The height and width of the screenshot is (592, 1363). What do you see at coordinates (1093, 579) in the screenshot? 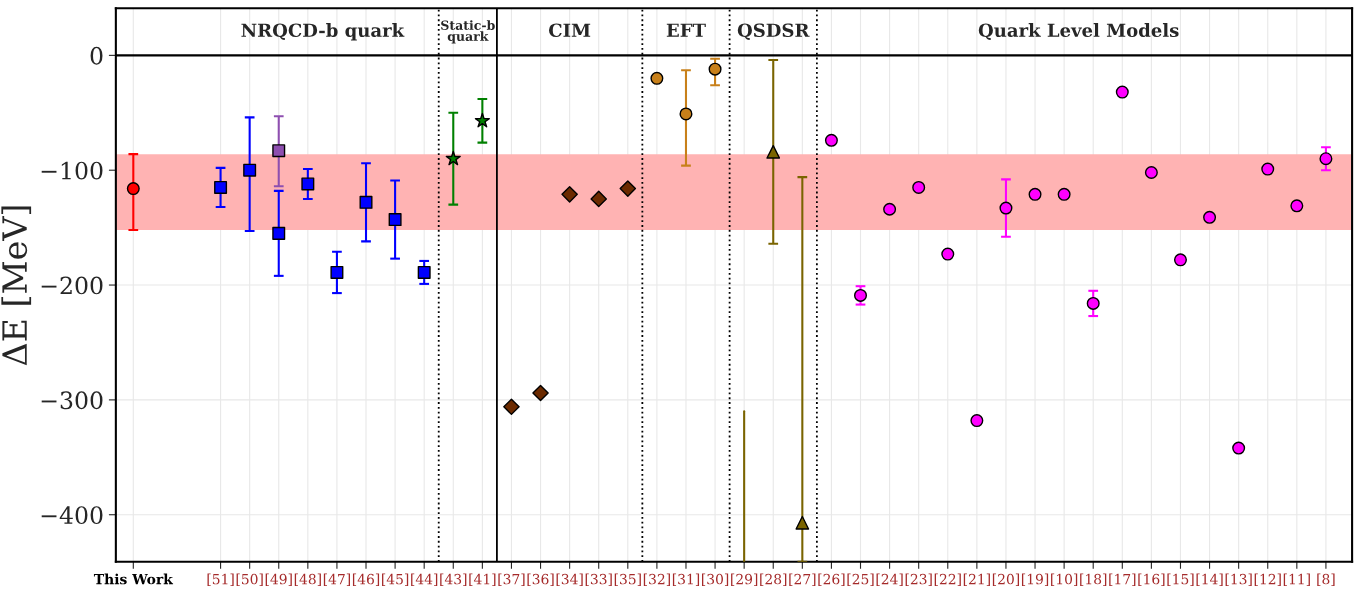
I see `x-tick-label: [18]` at bounding box center [1093, 579].